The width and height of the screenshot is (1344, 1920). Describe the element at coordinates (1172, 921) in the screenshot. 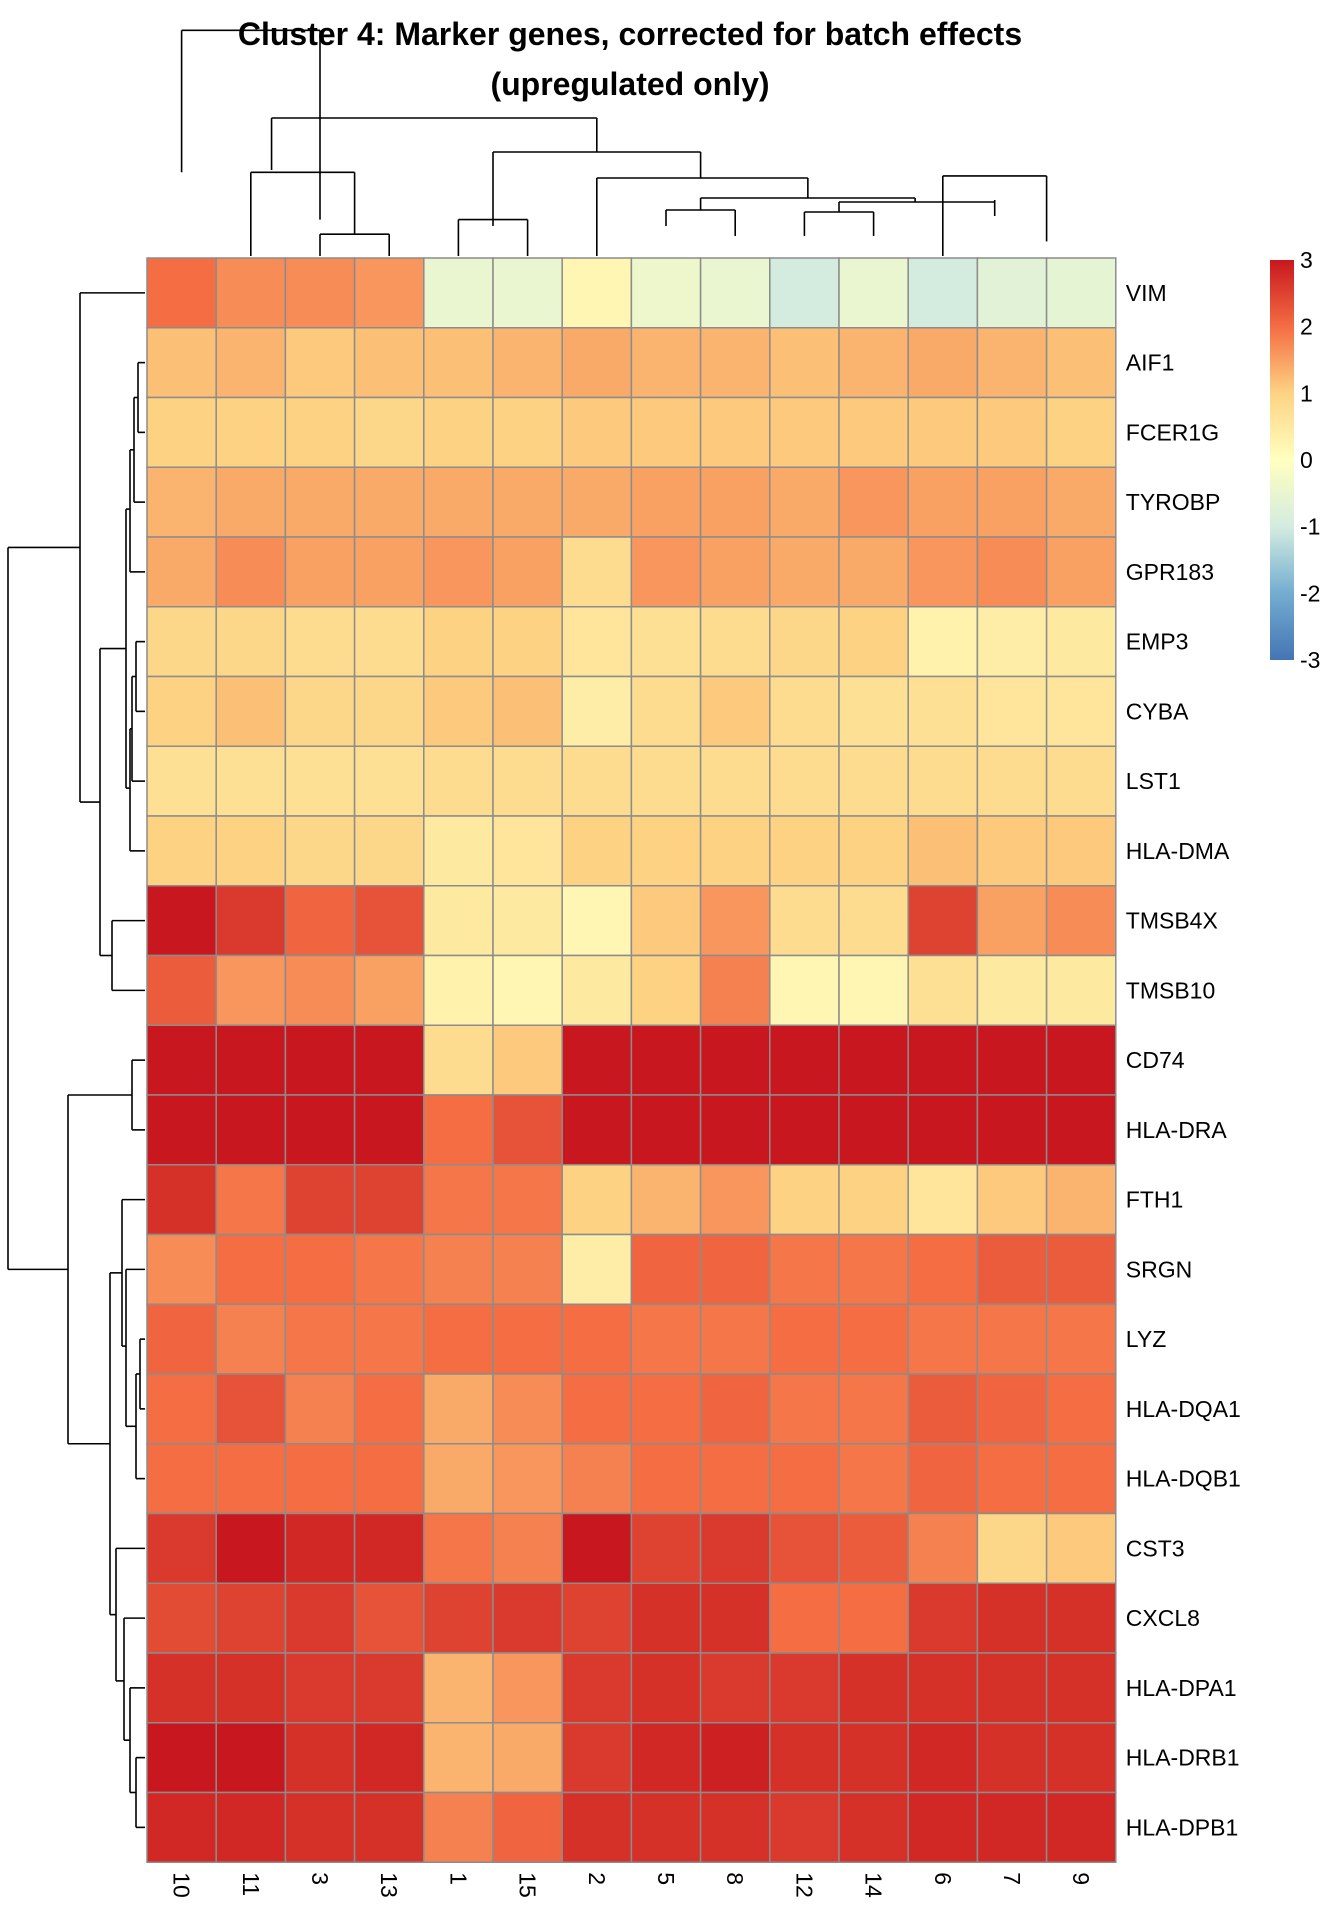

I see `row-label: TMSB4X` at that location.